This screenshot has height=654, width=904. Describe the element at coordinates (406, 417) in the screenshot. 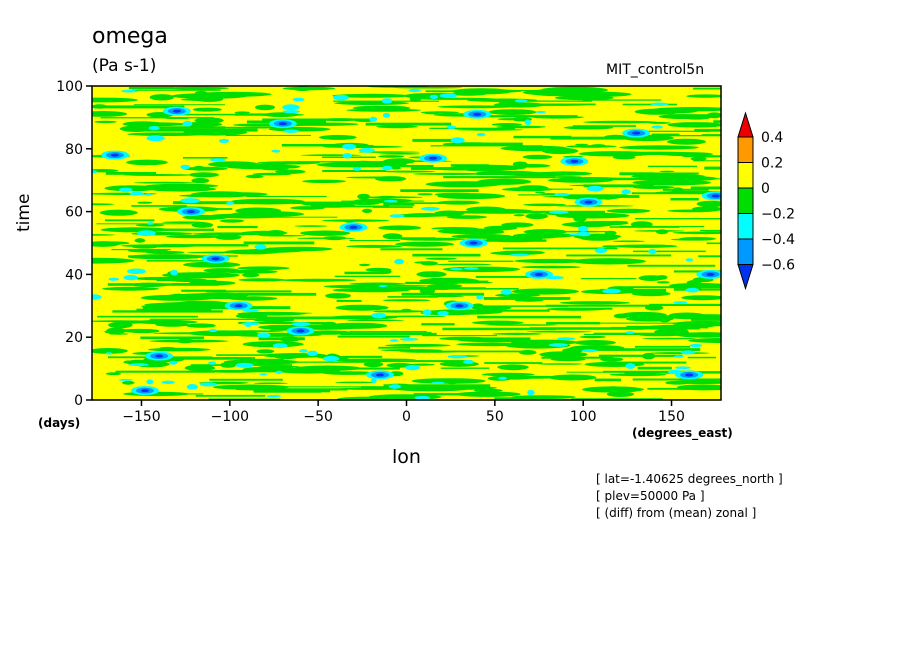

I see `x-tick-label: 0` at that location.